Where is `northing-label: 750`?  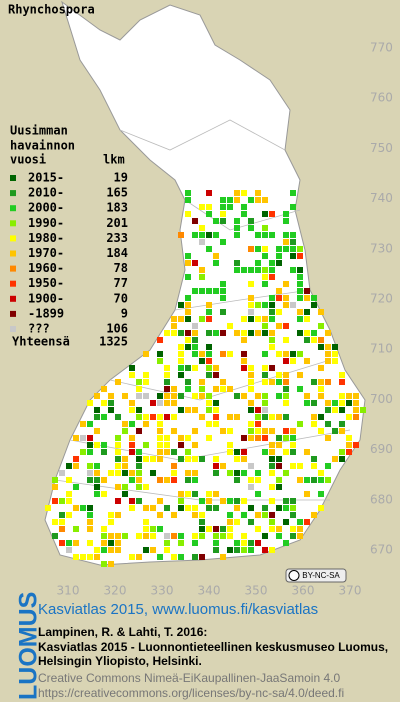
northing-label: 750 is located at coordinates (381, 148).